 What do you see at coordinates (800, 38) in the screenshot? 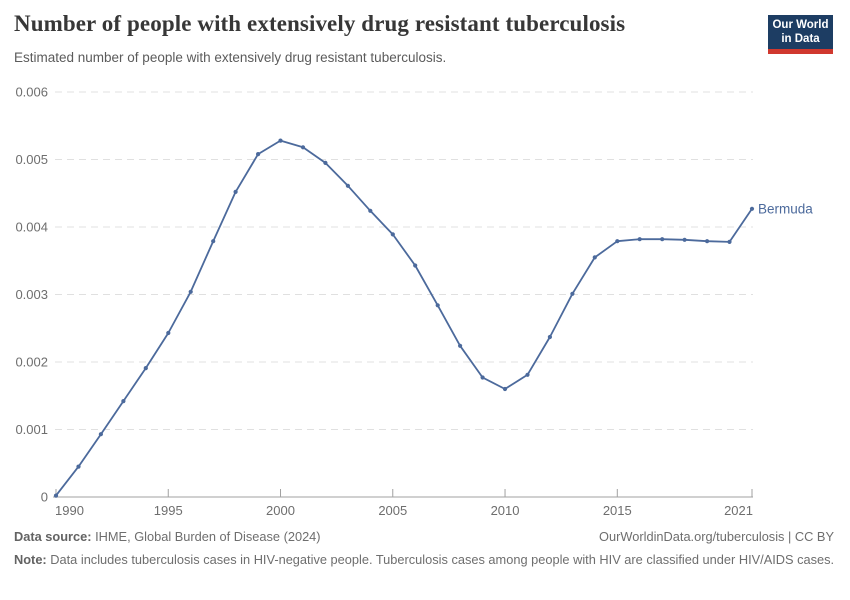
I see `owid-logo-line2: in Data` at bounding box center [800, 38].